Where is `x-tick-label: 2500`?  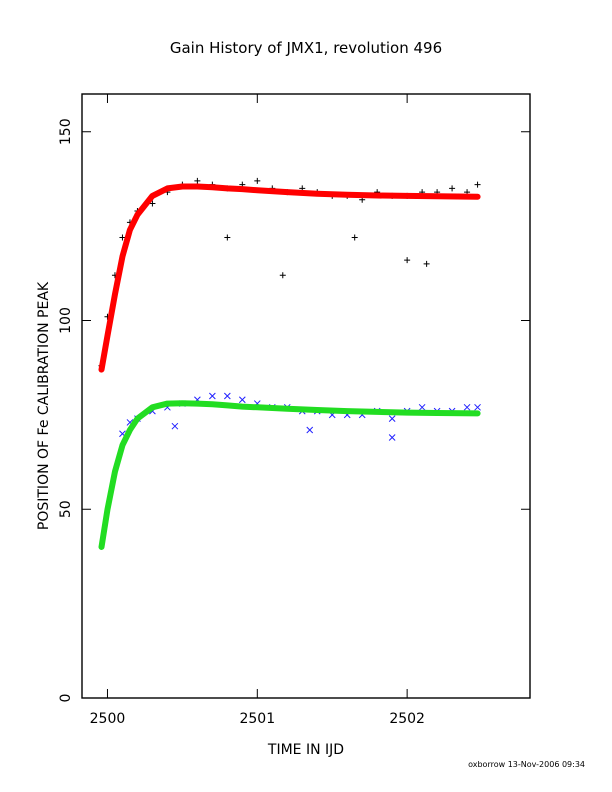
x-tick-label: 2500 is located at coordinates (108, 719).